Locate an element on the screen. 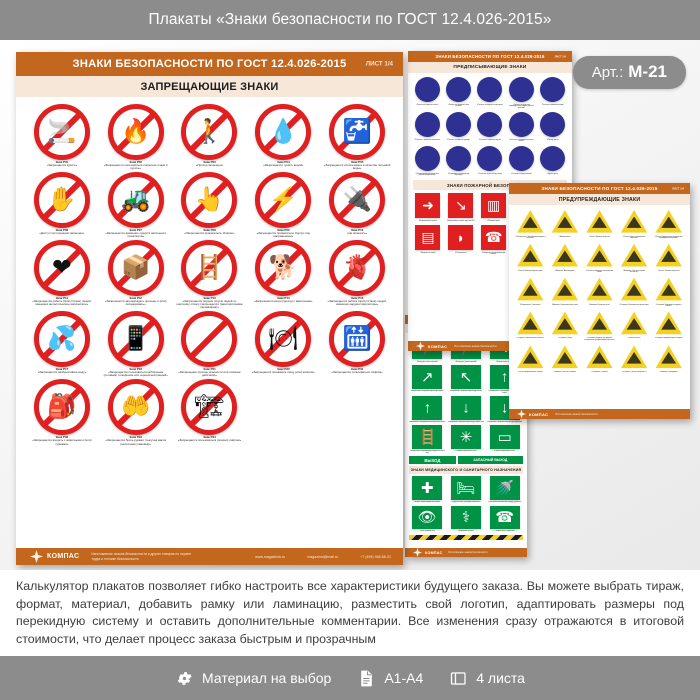 This screenshot has height=700, width=700. sign-code: Знак W24 is located at coordinates (599, 371).